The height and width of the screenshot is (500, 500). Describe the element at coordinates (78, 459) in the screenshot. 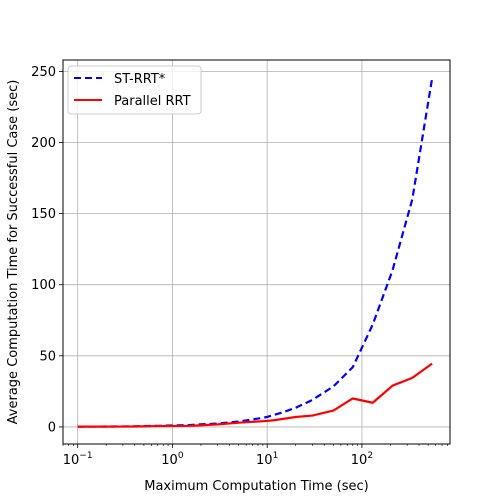

I see `x-tick-label: 10⁻¹` at that location.